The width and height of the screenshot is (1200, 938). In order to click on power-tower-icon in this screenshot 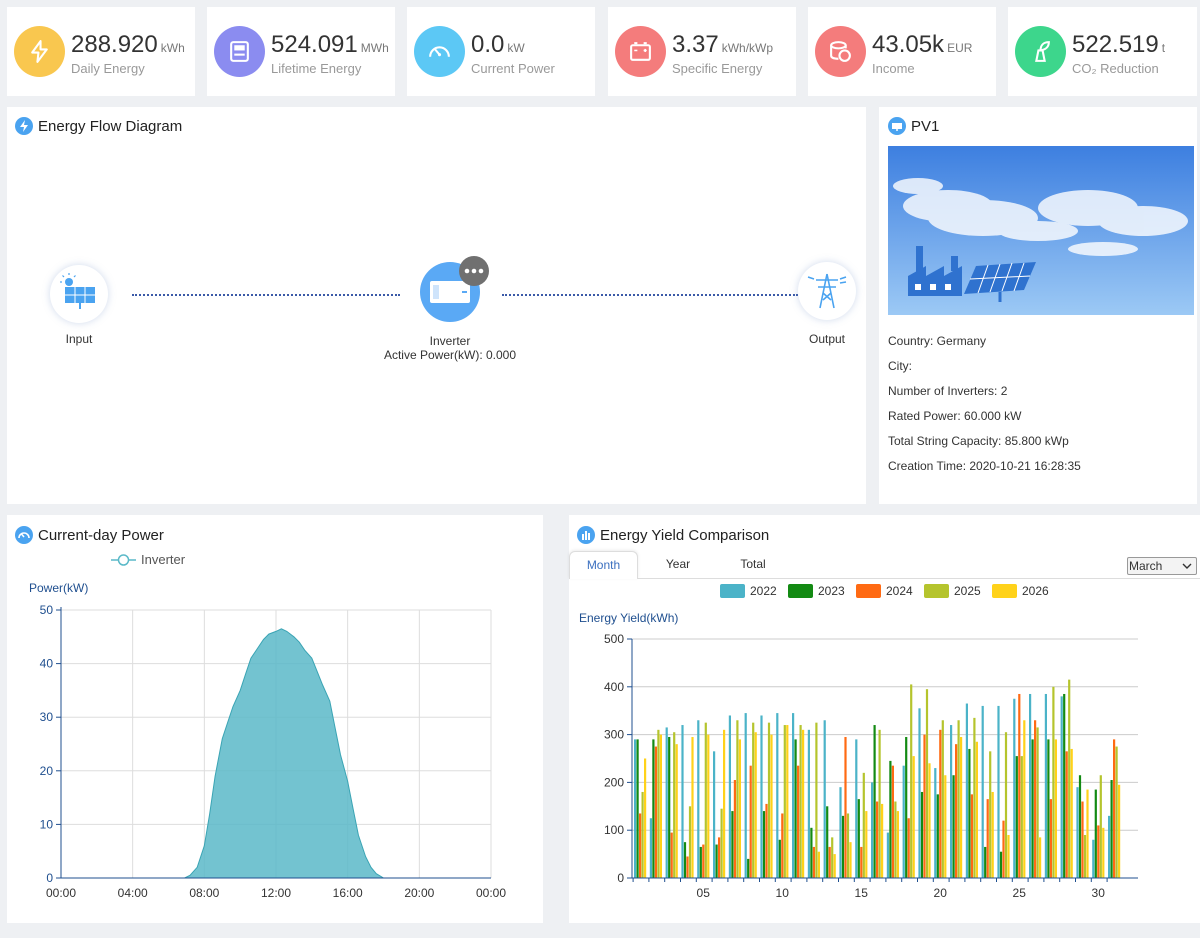, I will do `click(827, 291)`.